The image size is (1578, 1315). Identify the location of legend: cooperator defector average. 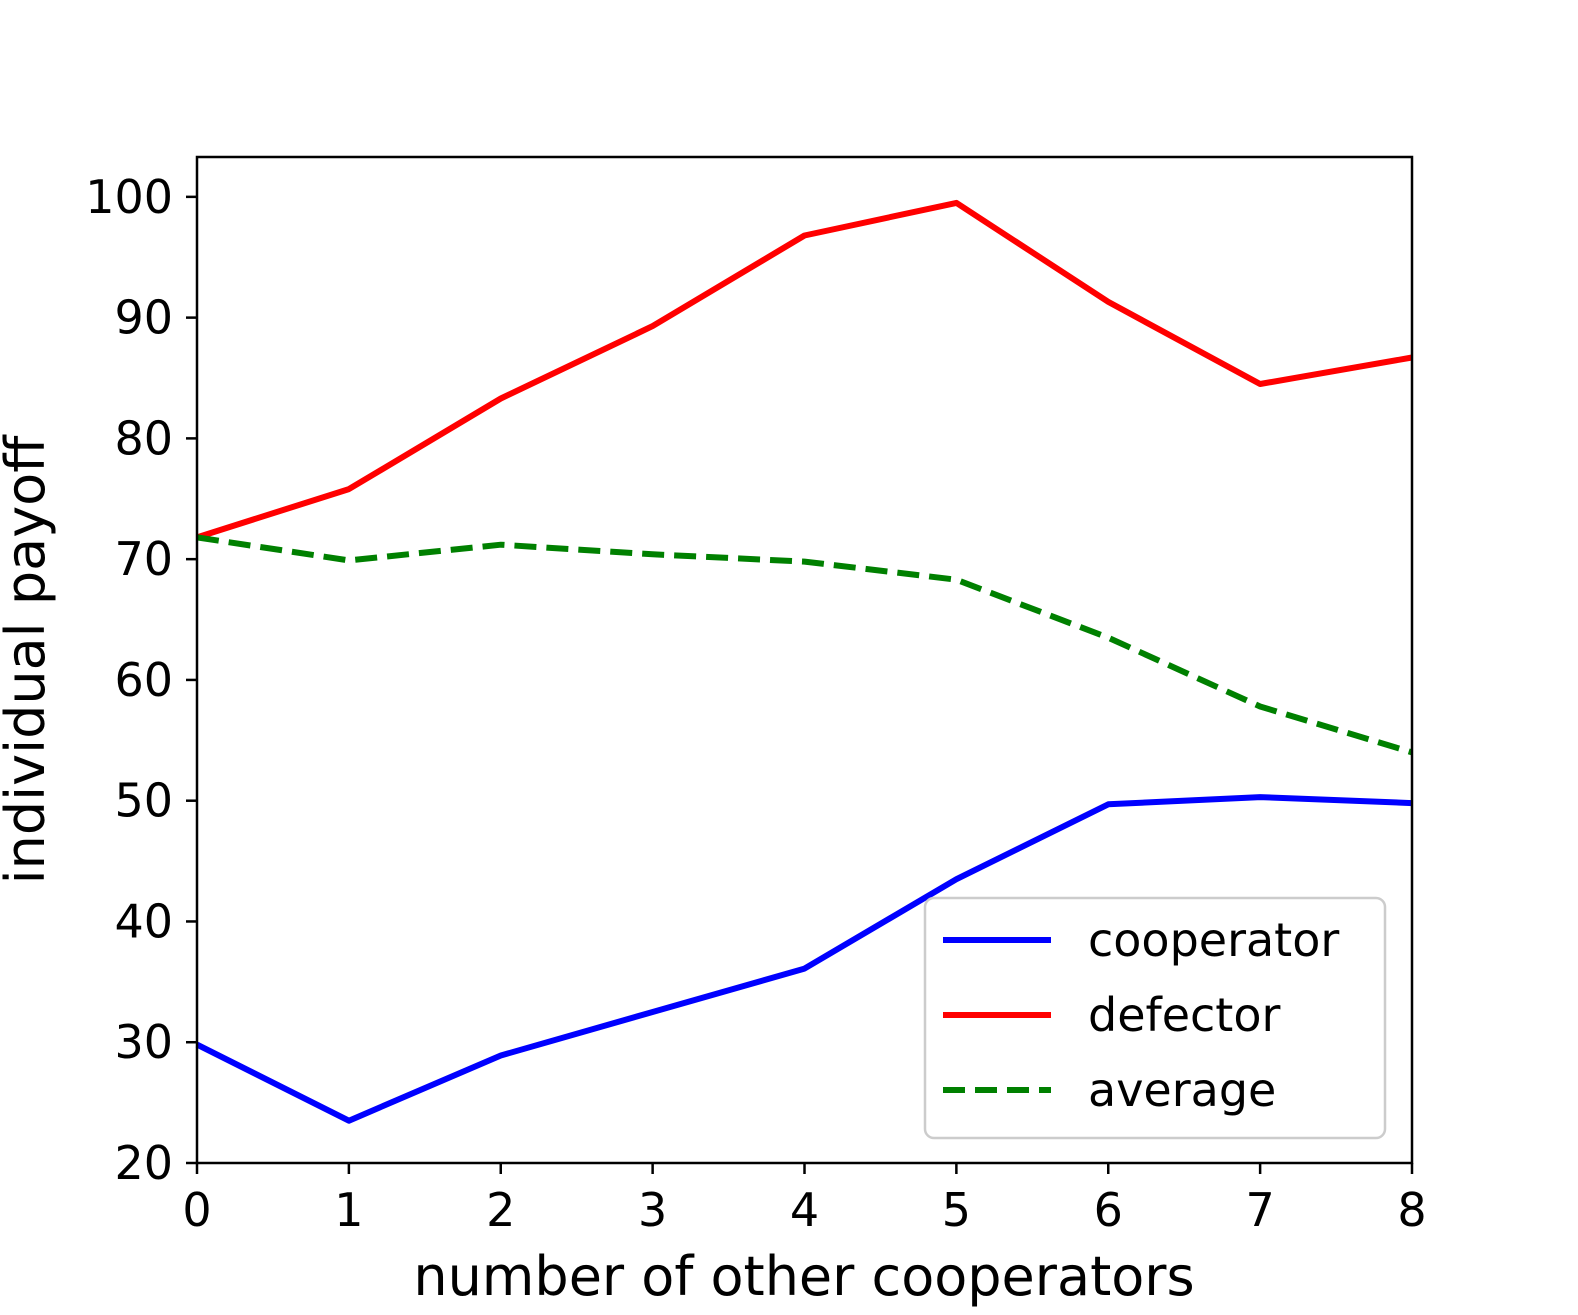
(1155, 1018).